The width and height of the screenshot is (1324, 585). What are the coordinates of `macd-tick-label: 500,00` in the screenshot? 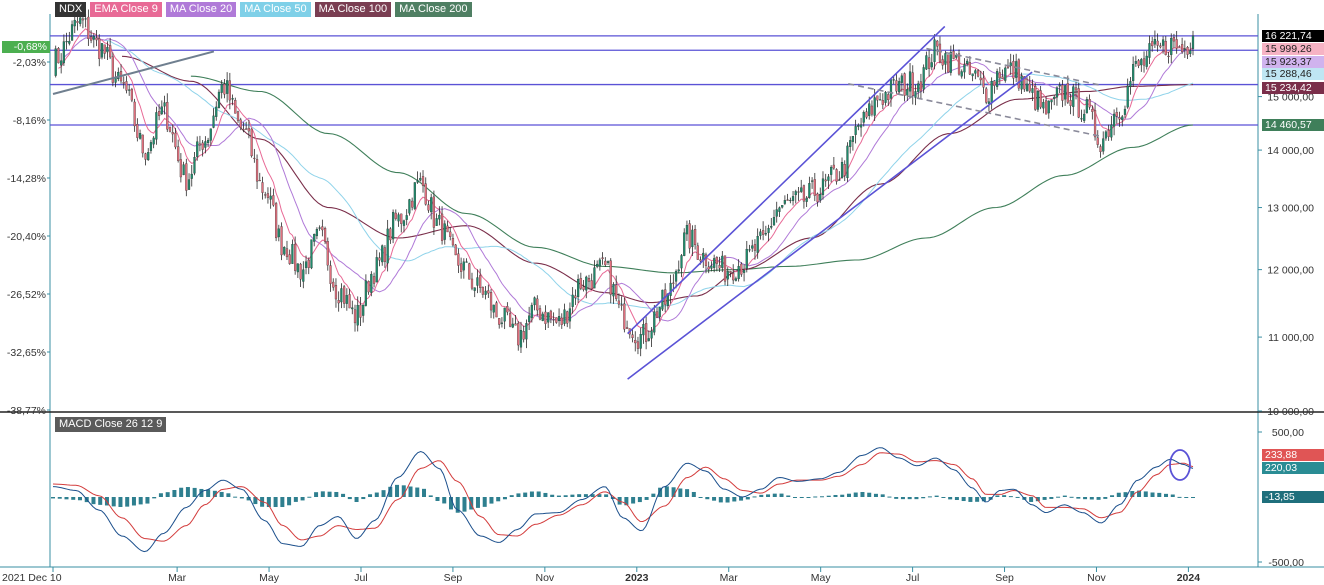 It's located at (1288, 433).